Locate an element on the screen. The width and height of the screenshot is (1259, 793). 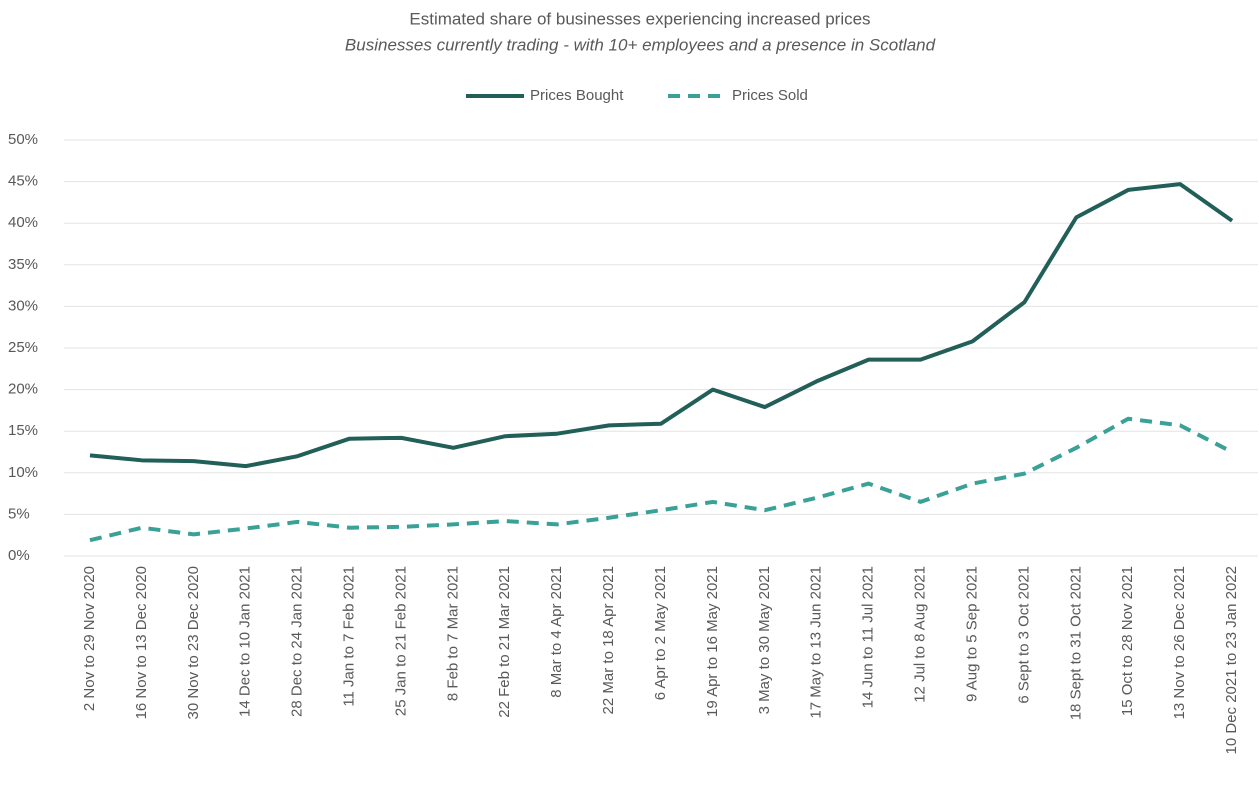
x-tick-label: 25 Jan to 21 Feb 2021 is located at coordinates (400, 641).